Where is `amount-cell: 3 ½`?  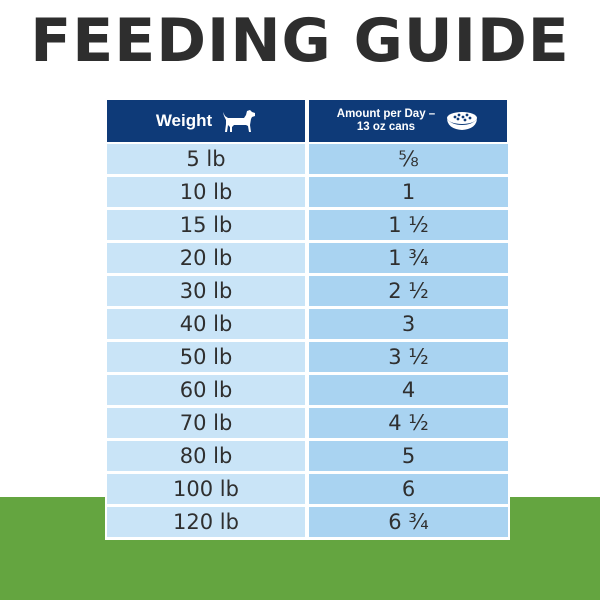 amount-cell: 3 ½ is located at coordinates (408, 357).